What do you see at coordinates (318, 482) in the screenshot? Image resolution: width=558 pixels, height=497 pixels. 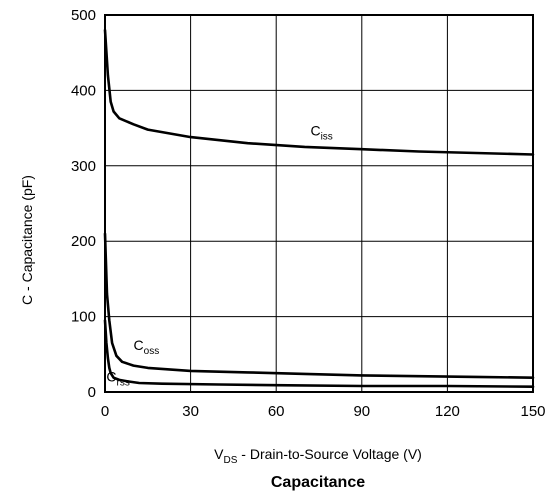 I see `chart-title: Capacitance` at bounding box center [318, 482].